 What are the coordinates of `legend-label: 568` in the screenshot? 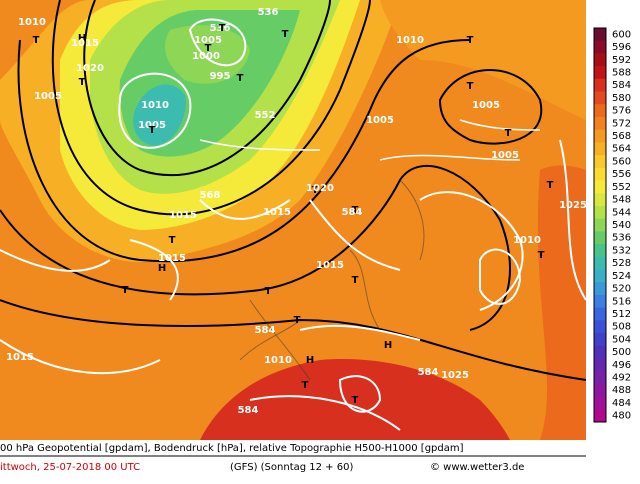 It's located at (621, 136).